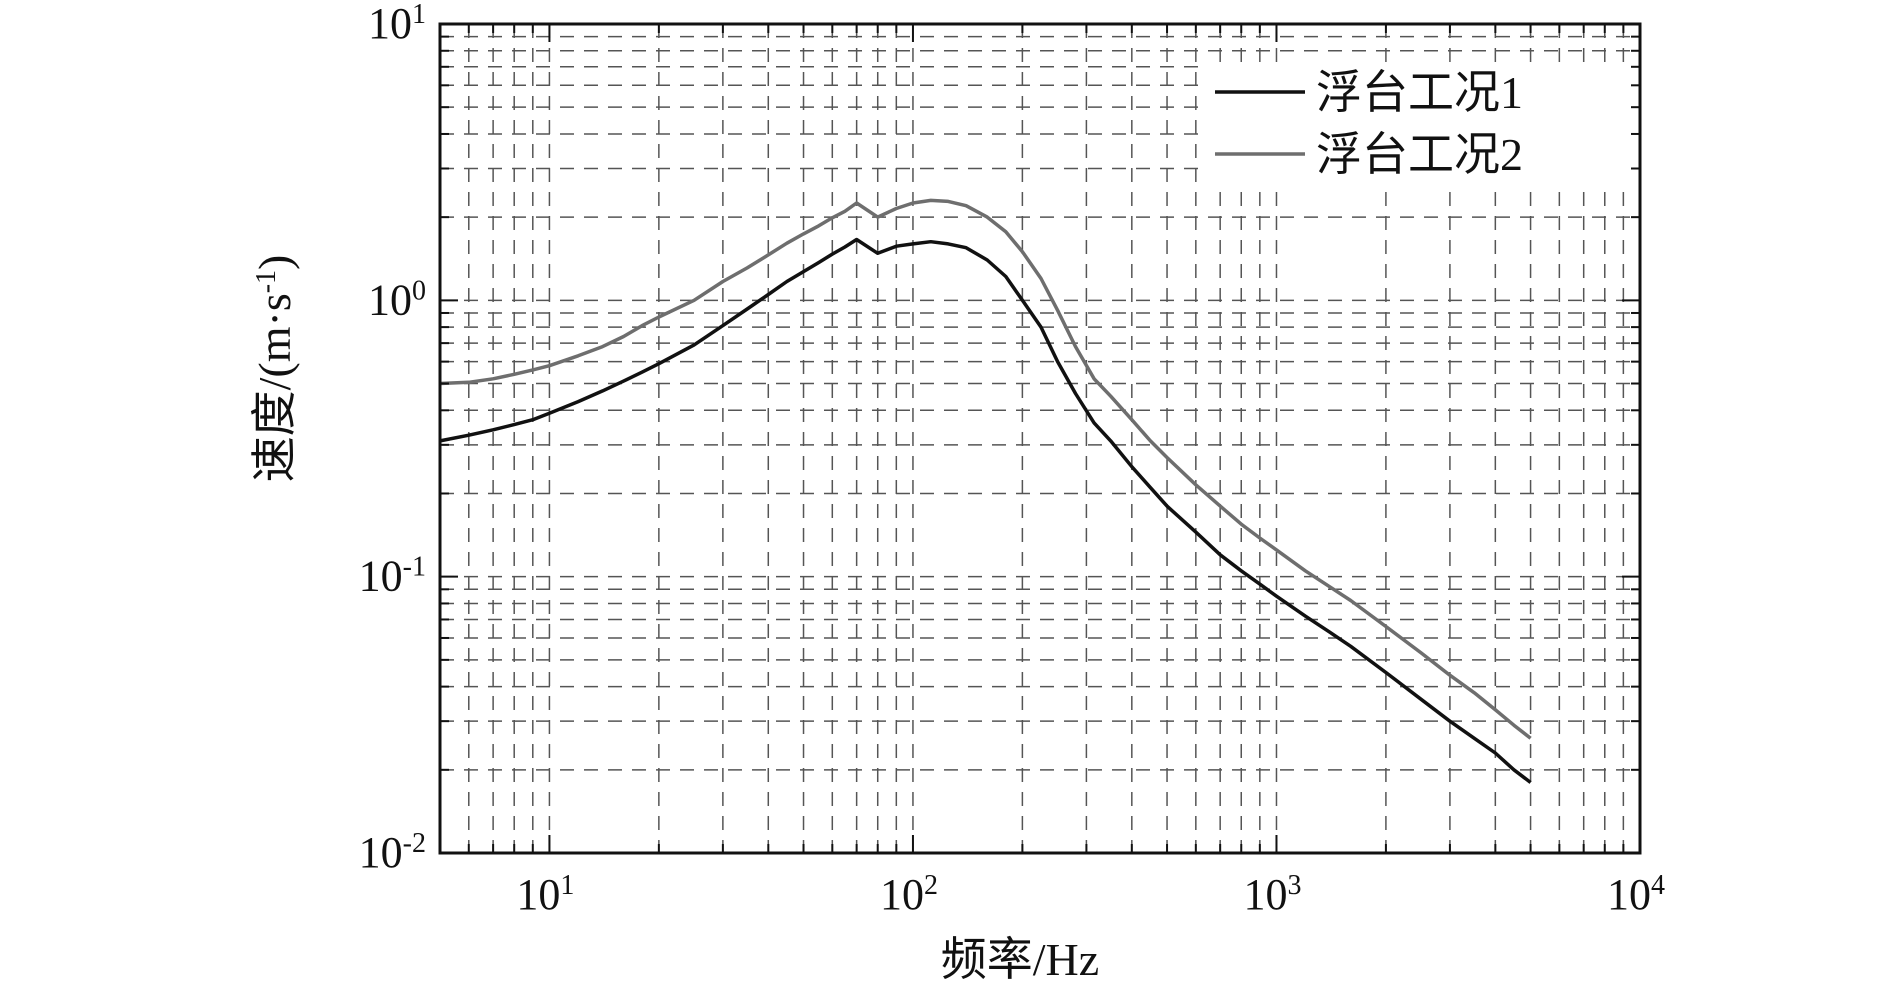 This screenshot has width=1890, height=992. Describe the element at coordinates (1020, 959) in the screenshot. I see `x-axis-title: 频率/Hz` at that location.